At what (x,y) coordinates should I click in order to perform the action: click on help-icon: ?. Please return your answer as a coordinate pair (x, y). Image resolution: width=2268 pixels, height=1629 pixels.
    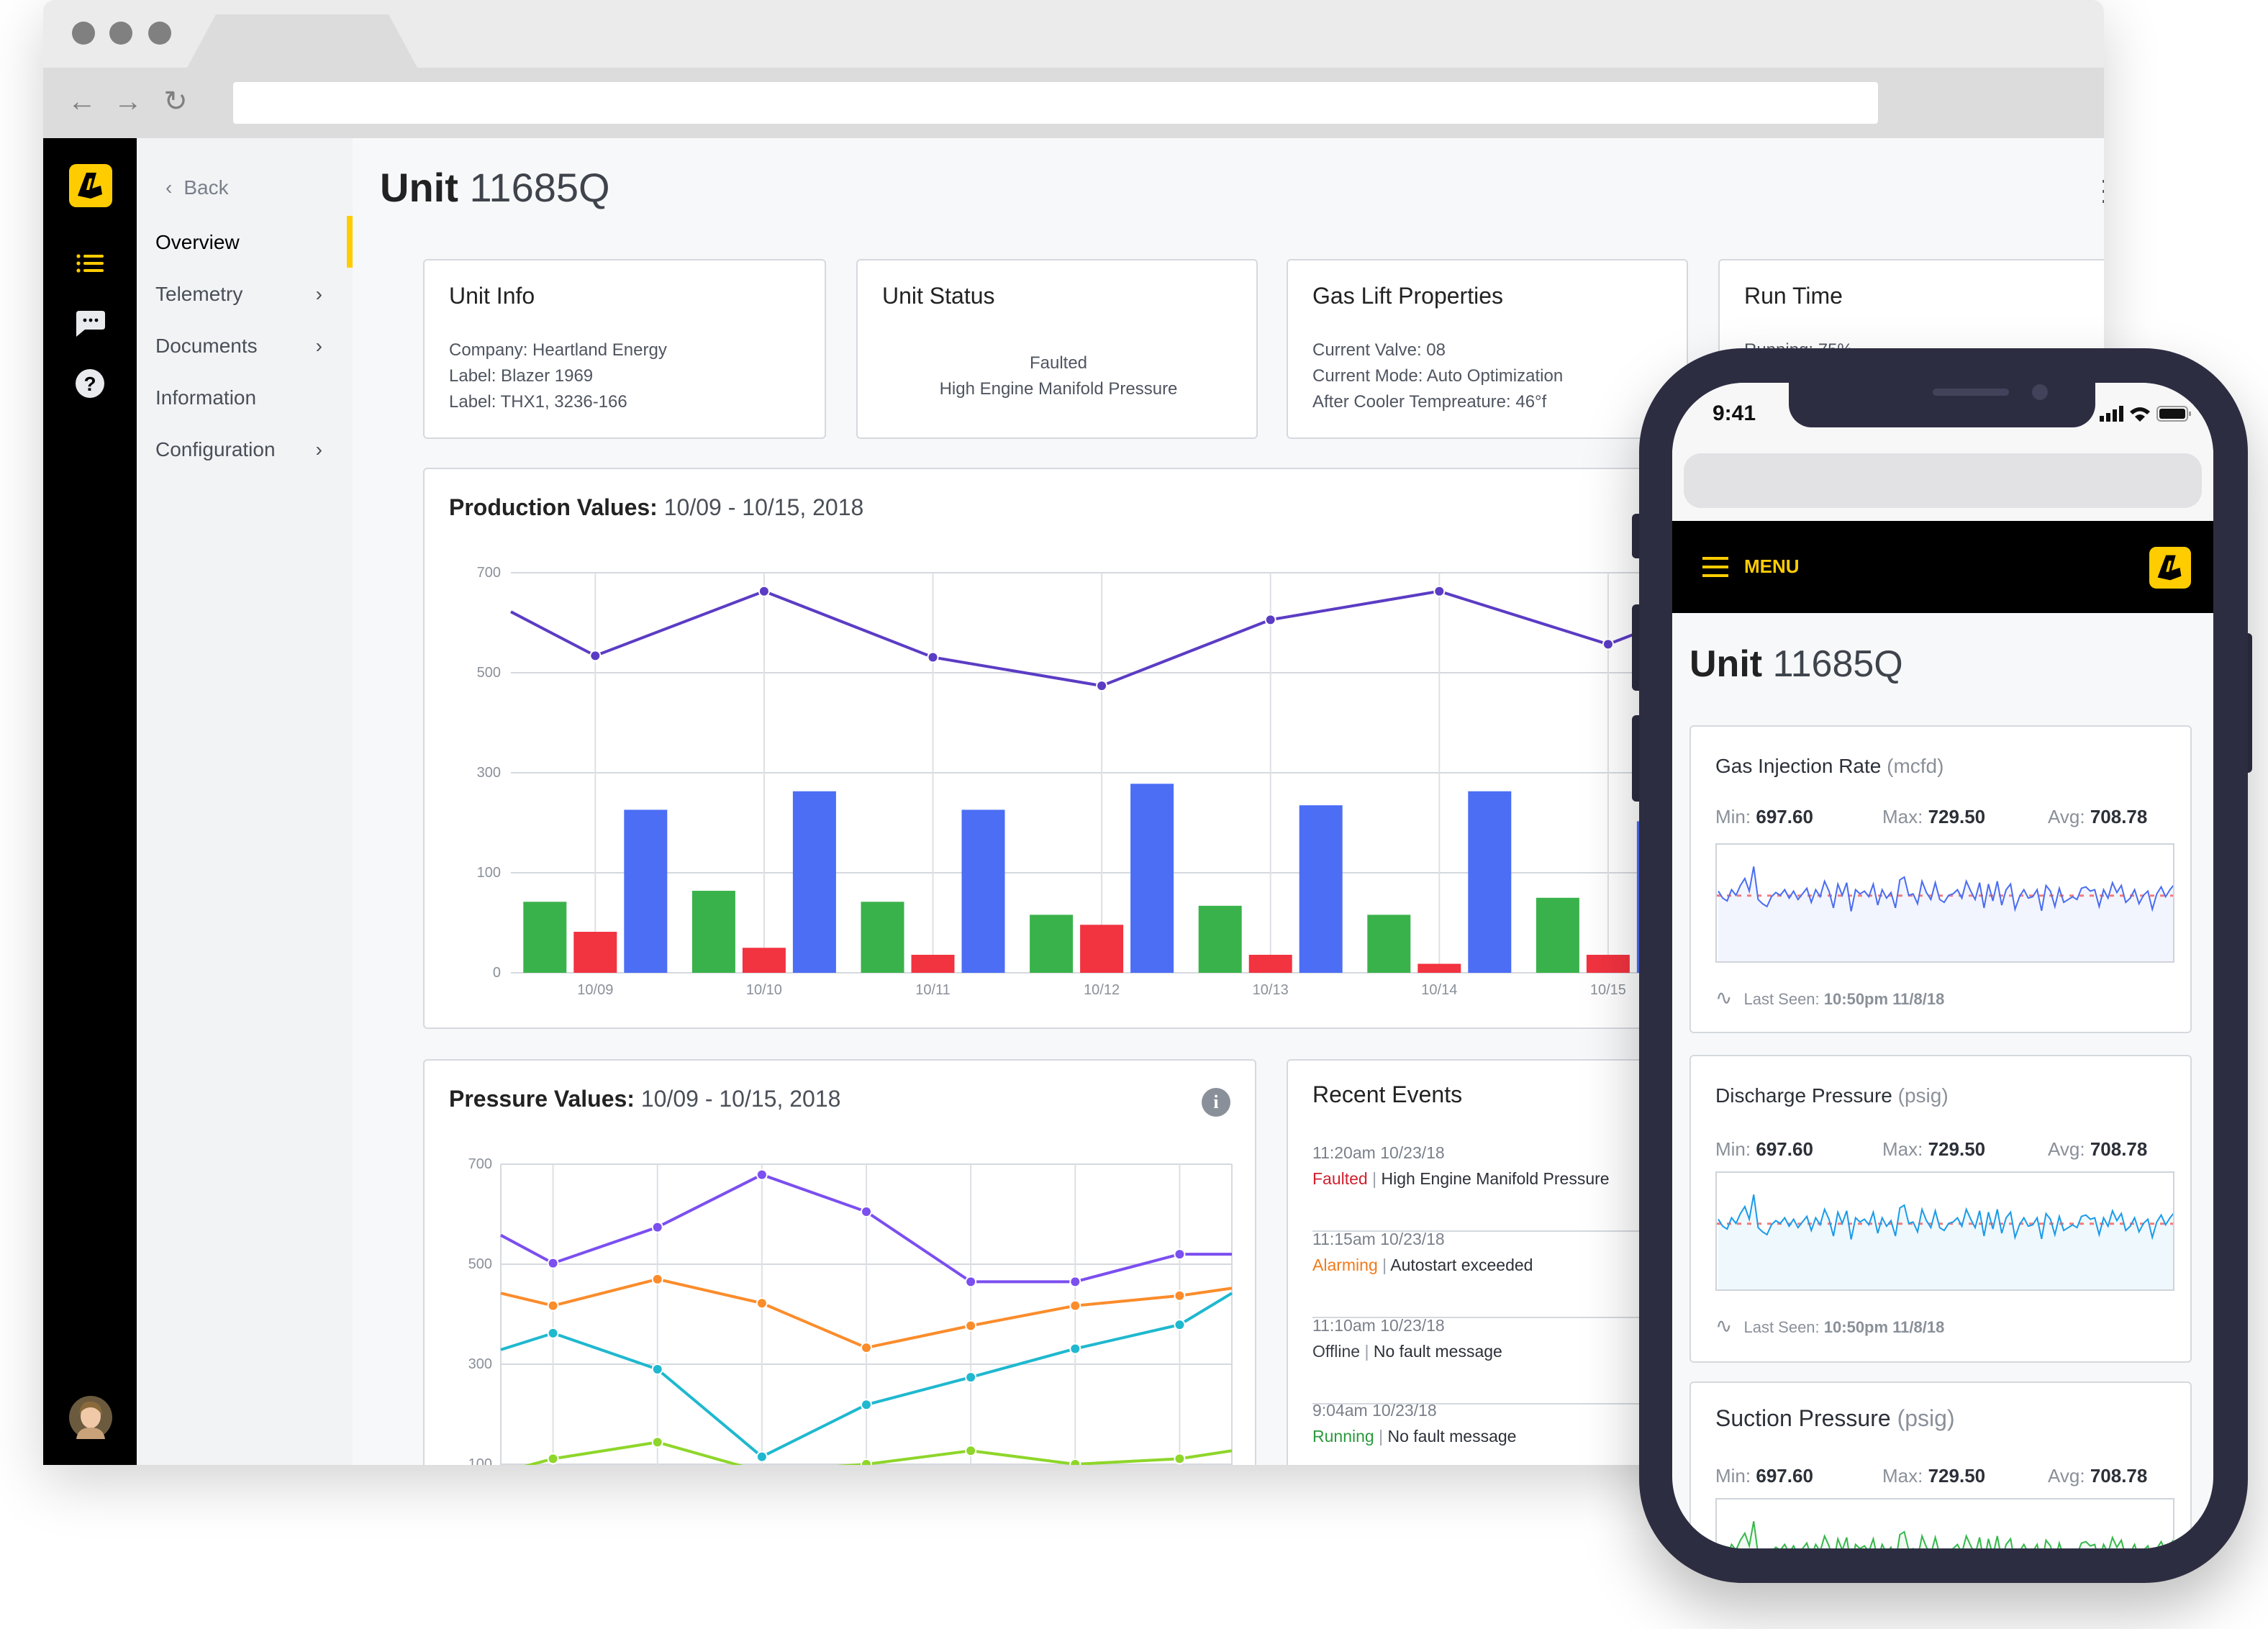
    Looking at the image, I should click on (90, 383).